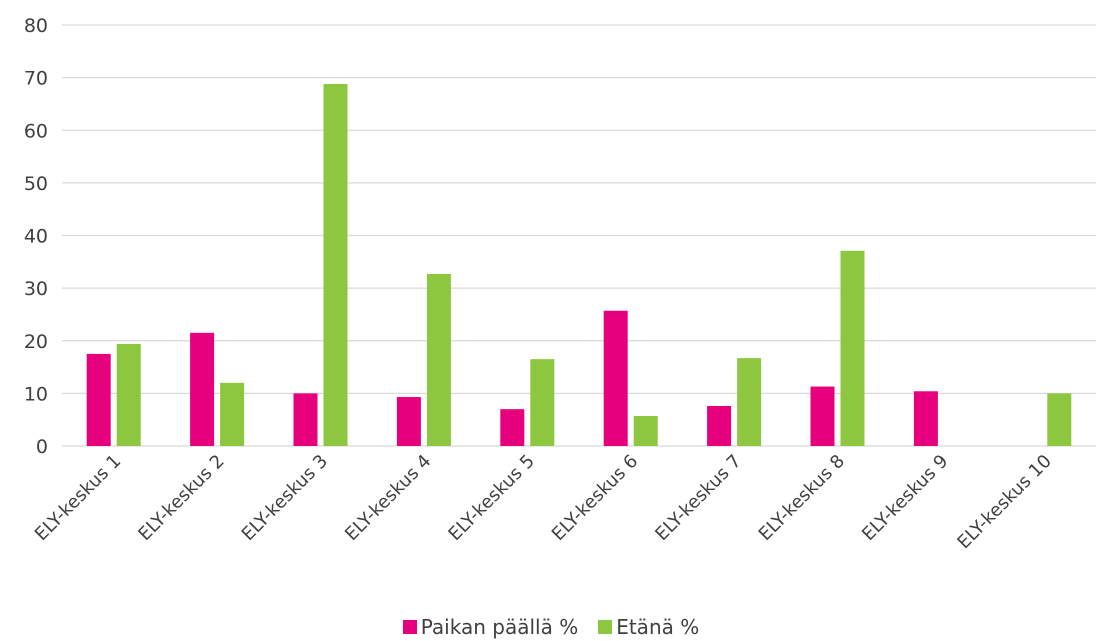 This screenshot has width=1102, height=641. Describe the element at coordinates (36, 342) in the screenshot. I see `y-tick-label: 20` at that location.